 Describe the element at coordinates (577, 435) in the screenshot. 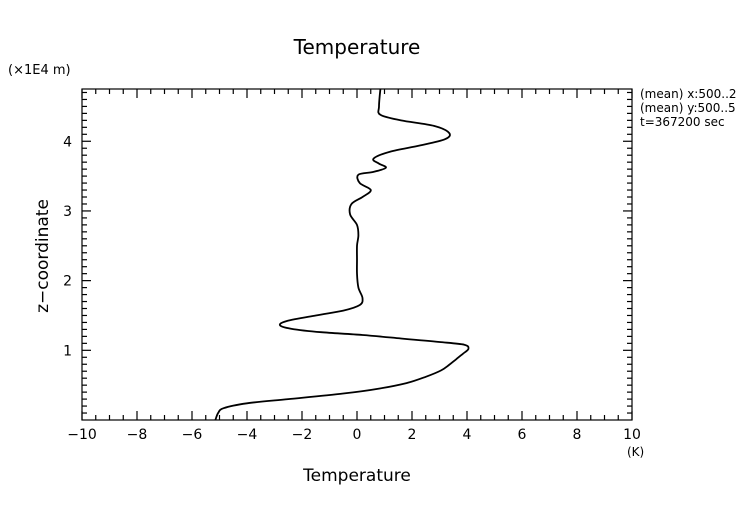

I see `x-tick-label: 8` at that location.